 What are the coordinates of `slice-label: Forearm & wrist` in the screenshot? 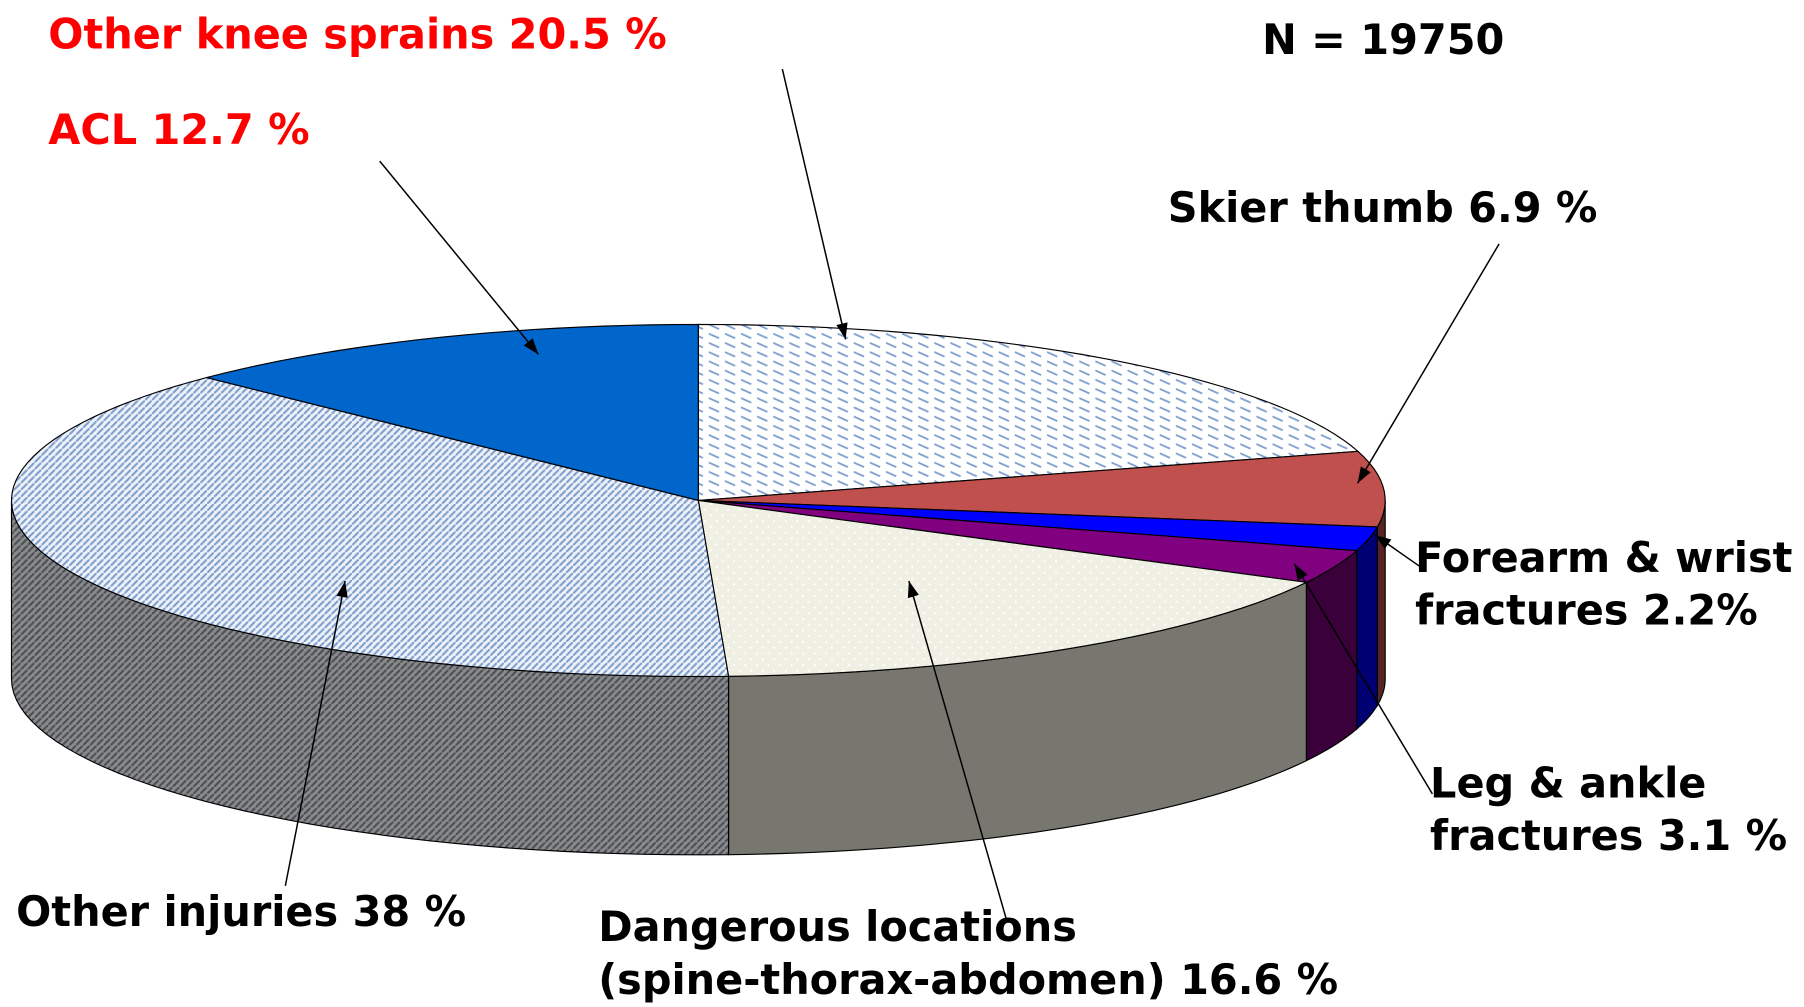 It's located at (1603, 558).